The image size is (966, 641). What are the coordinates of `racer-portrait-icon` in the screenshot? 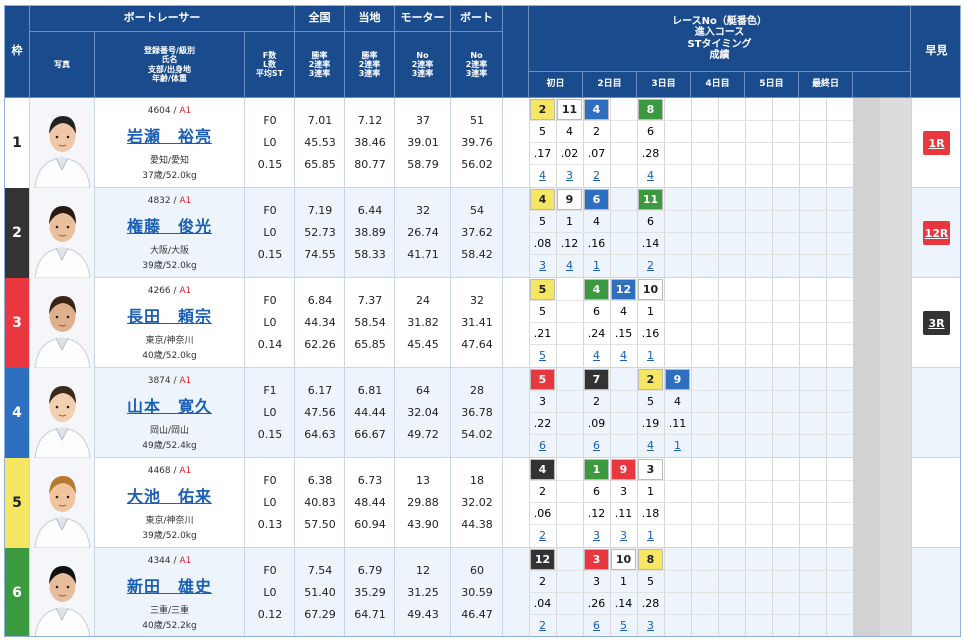 It's located at (62, 503).